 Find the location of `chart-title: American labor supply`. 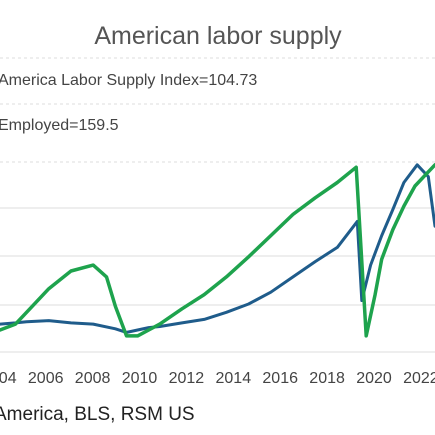

chart-title: American labor supply is located at coordinates (218, 36).